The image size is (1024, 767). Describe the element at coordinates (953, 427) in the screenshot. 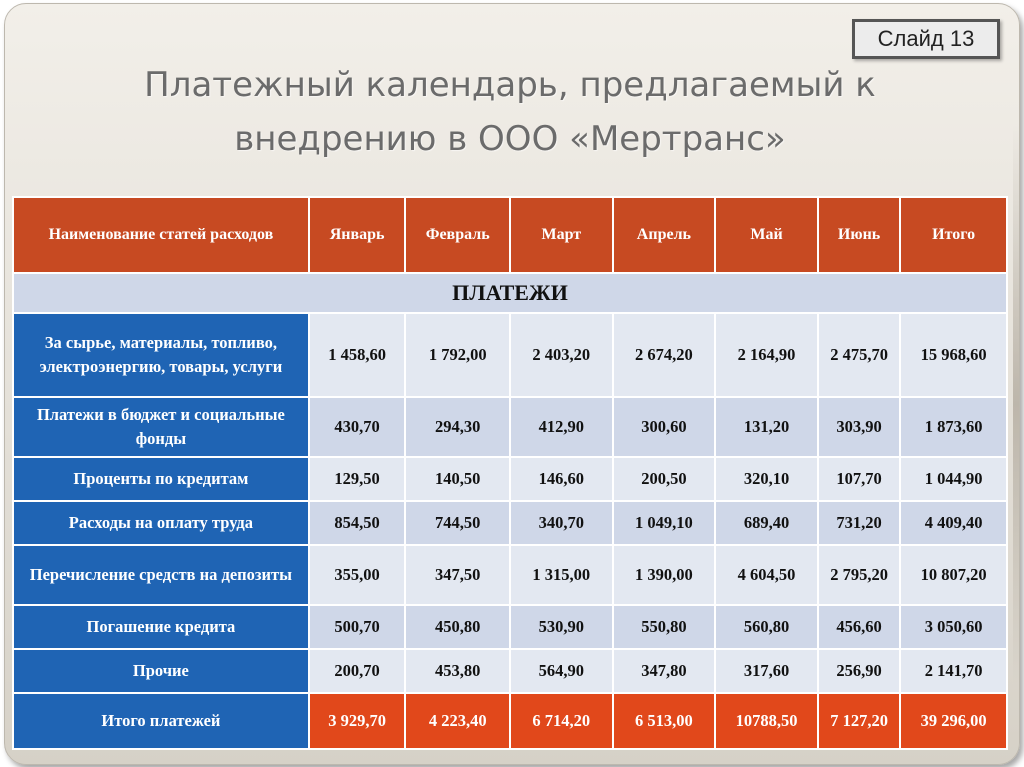

I see `table-cell: 1 873,60` at that location.